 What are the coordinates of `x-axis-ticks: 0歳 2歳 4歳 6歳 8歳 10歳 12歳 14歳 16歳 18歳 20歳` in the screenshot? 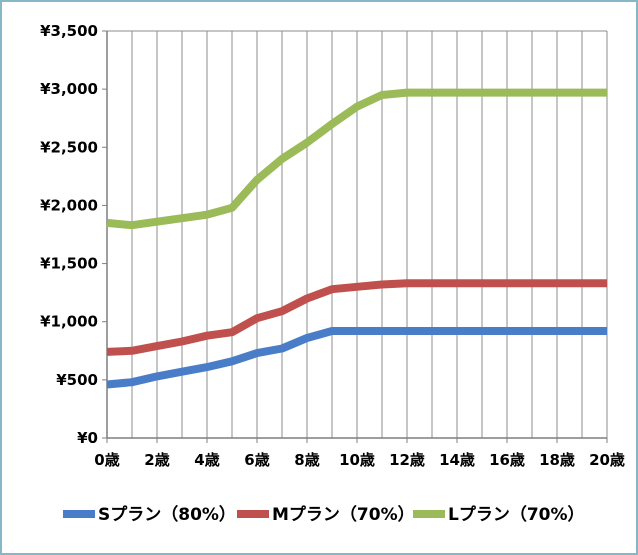 It's located at (359, 453).